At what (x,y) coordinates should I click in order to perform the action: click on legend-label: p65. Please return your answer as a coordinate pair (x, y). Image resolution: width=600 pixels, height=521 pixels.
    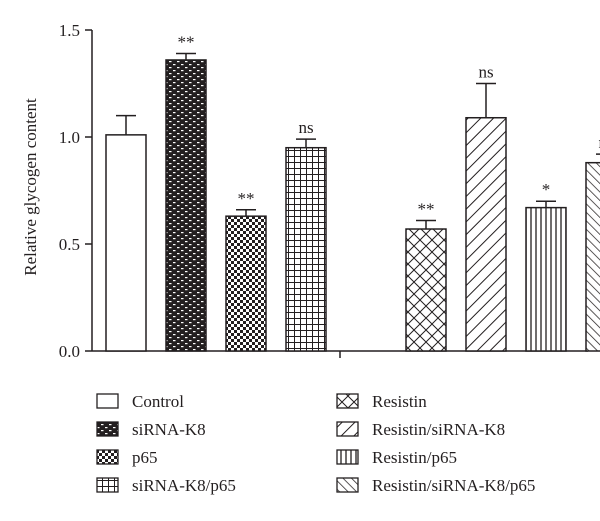
    Looking at the image, I should click on (145, 457).